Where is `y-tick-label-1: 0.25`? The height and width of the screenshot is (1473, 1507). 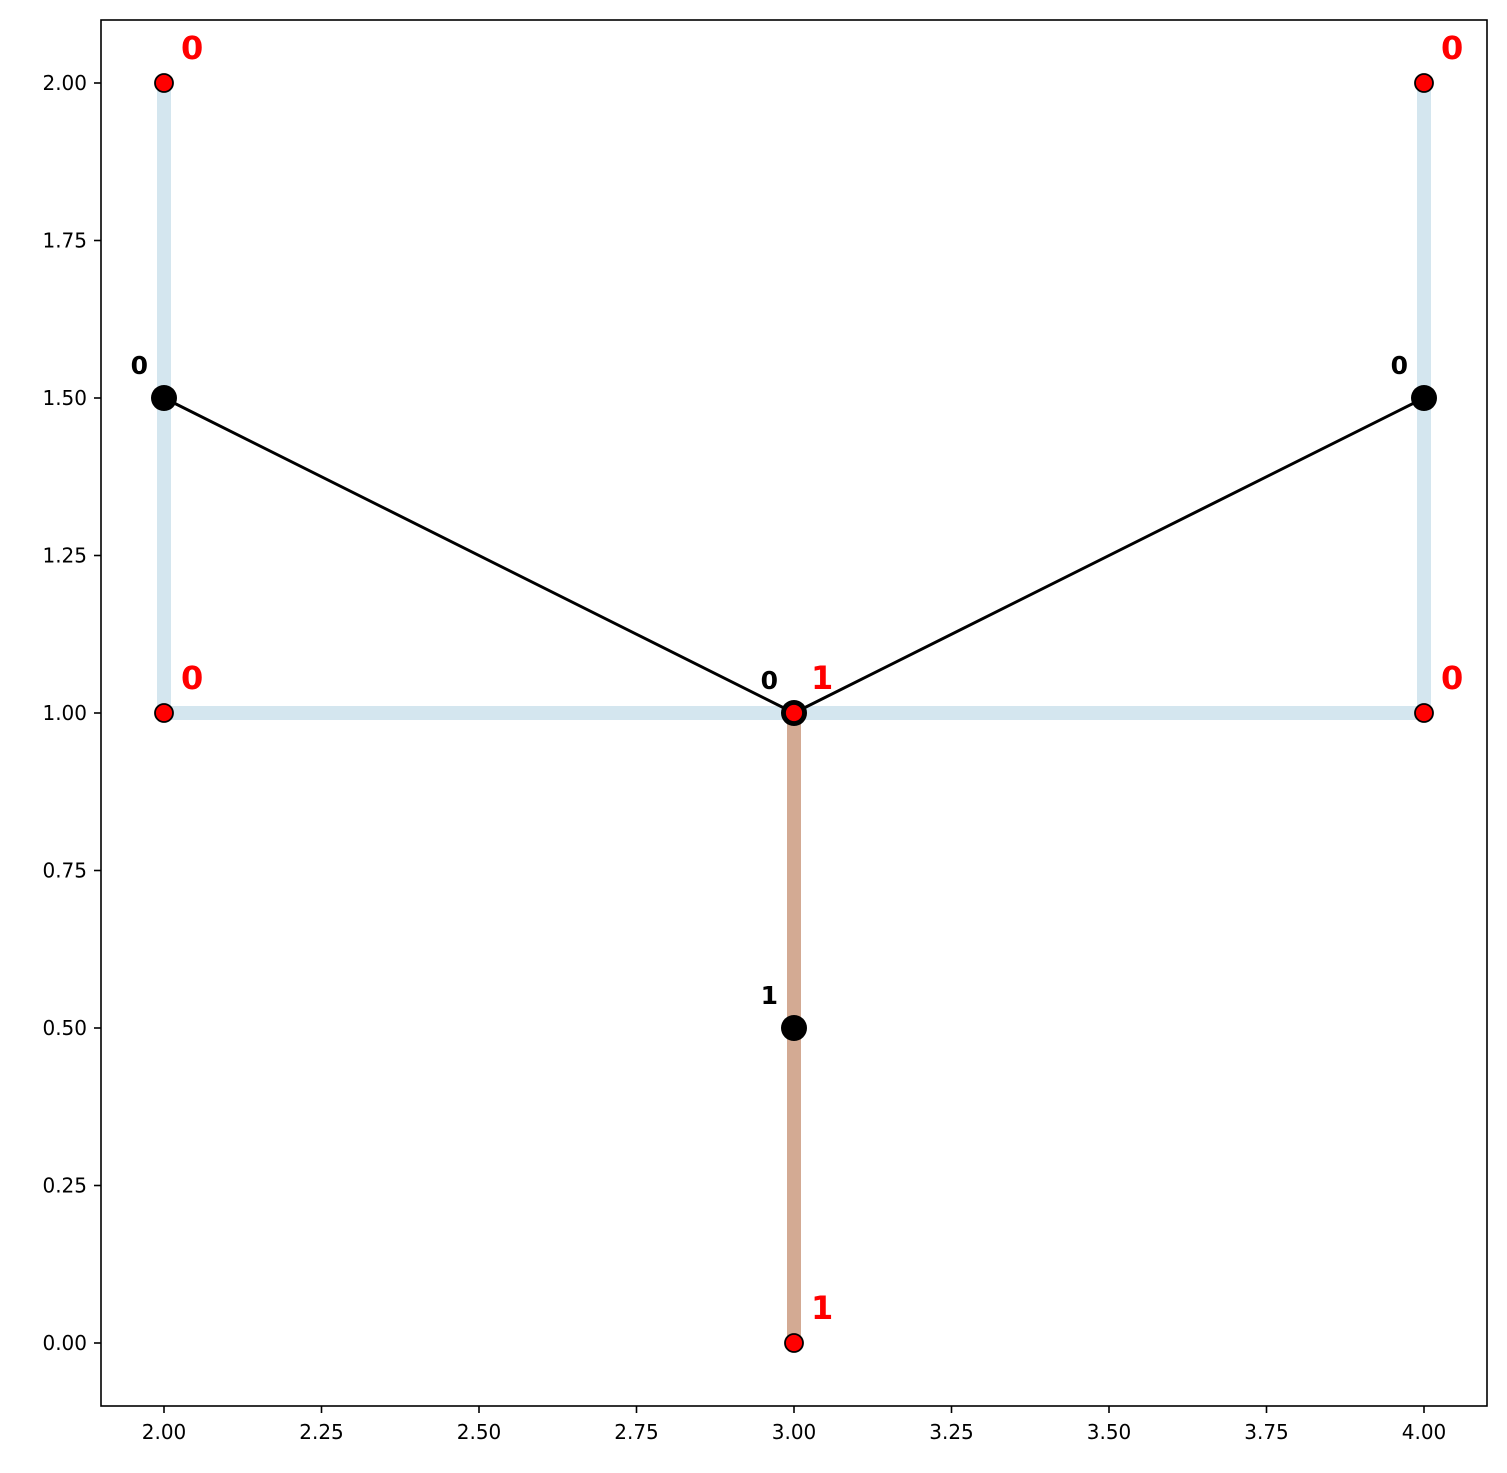 y-tick-label-1: 0.25 is located at coordinates (64, 1186).